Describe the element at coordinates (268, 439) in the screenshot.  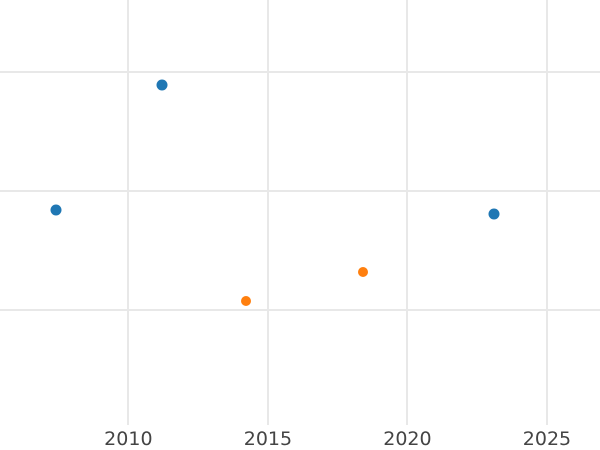
I see `x-tick-label: 2015` at that location.